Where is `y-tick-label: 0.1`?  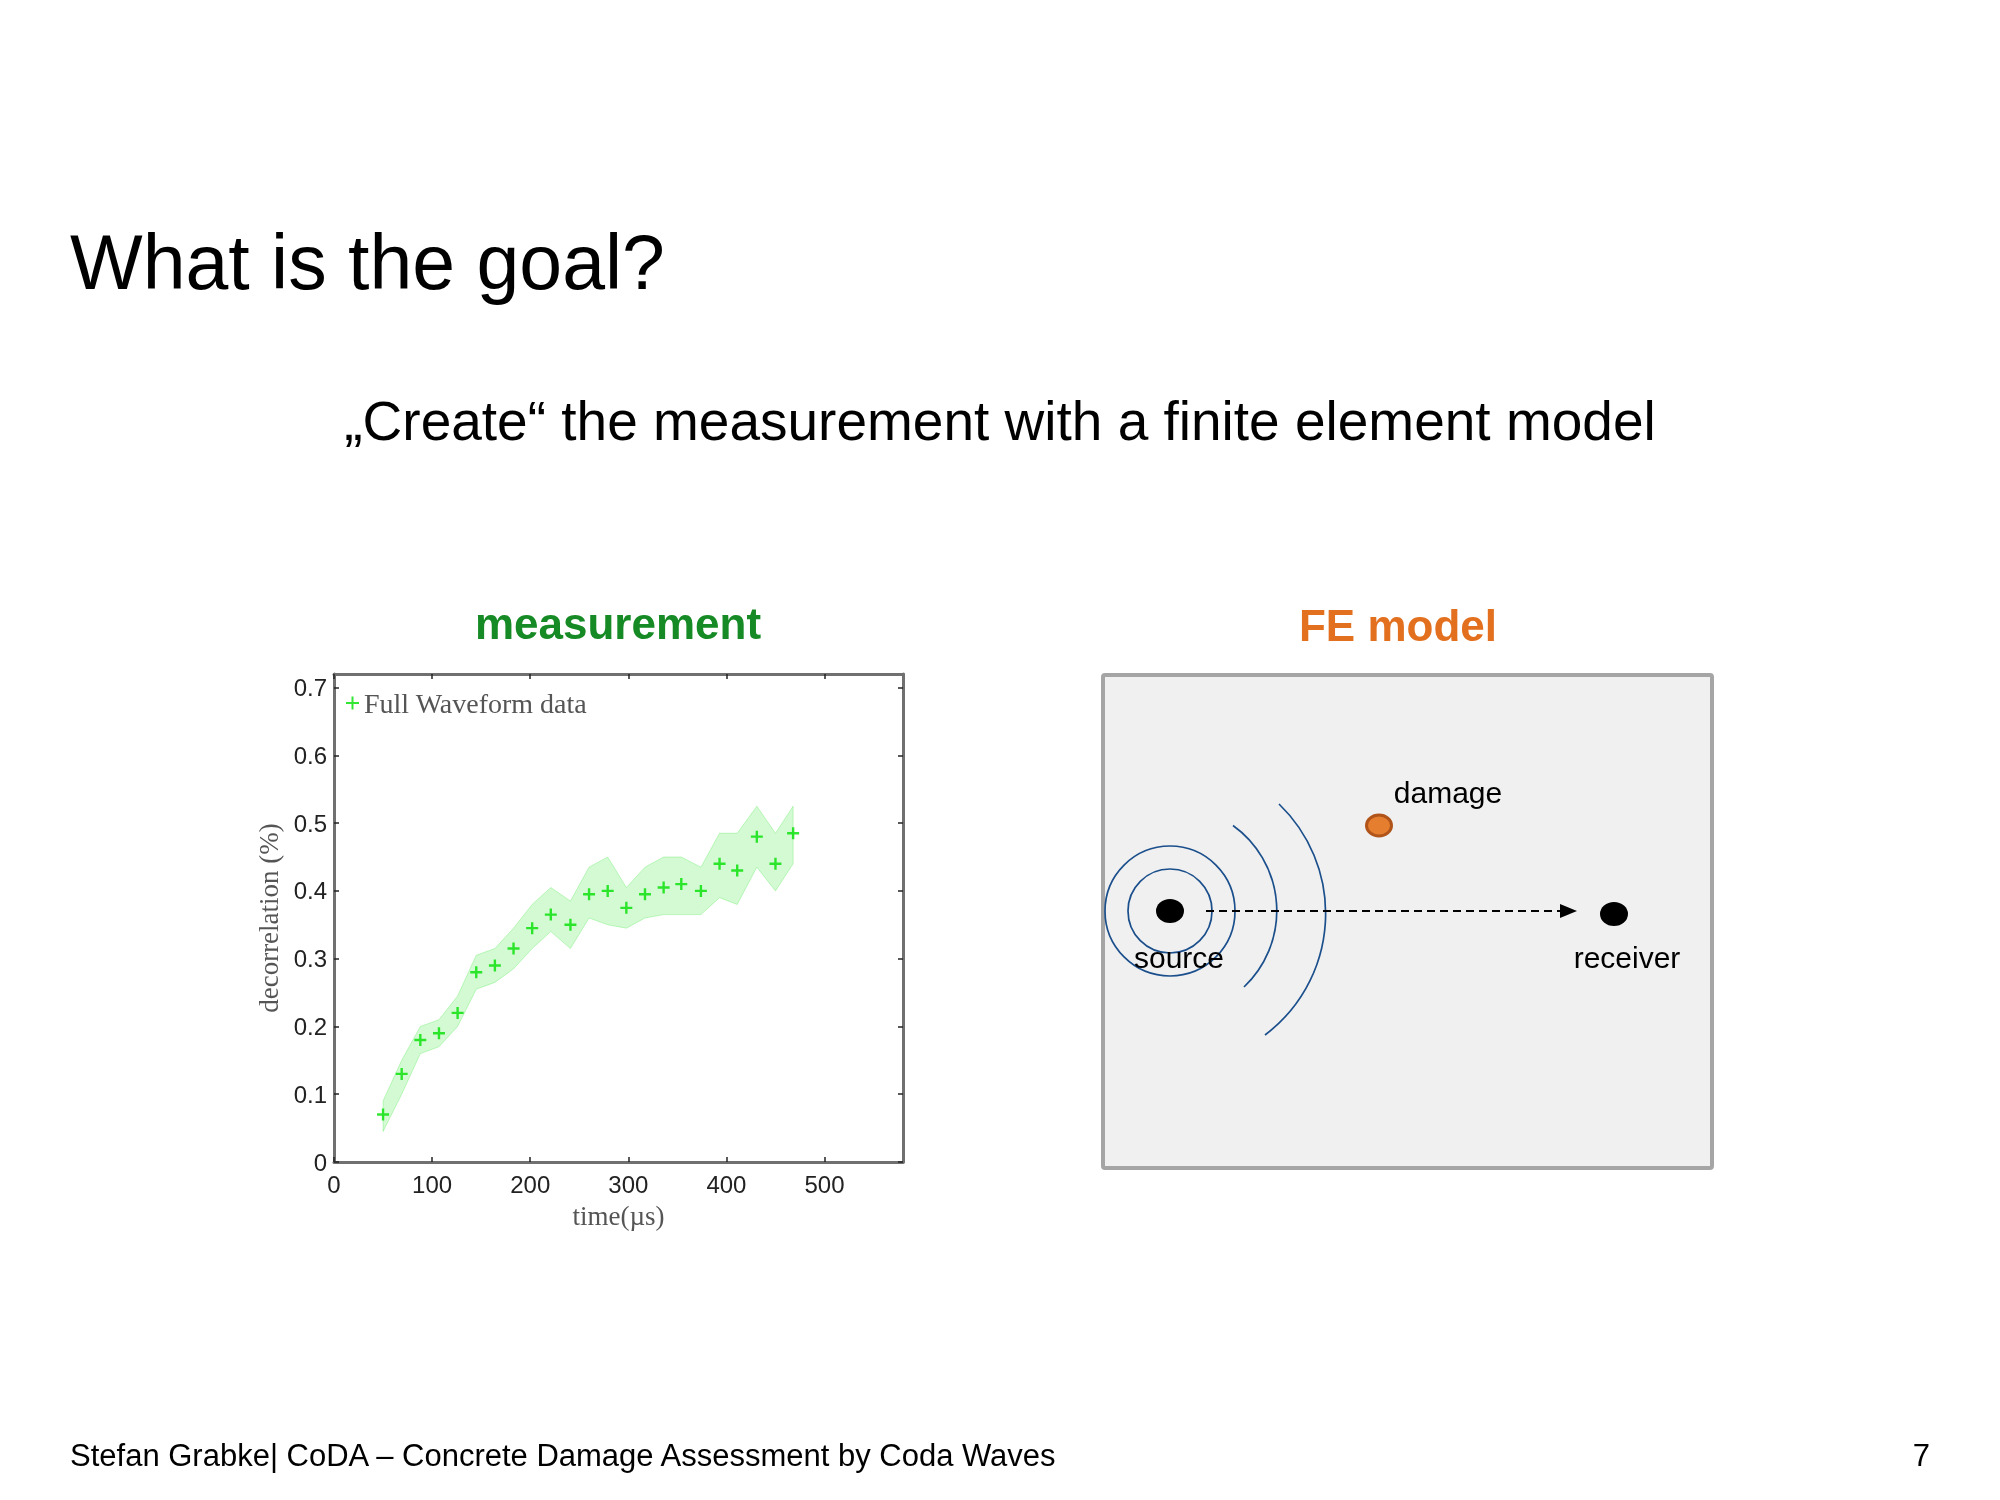
y-tick-label: 0.1 is located at coordinates (310, 1094).